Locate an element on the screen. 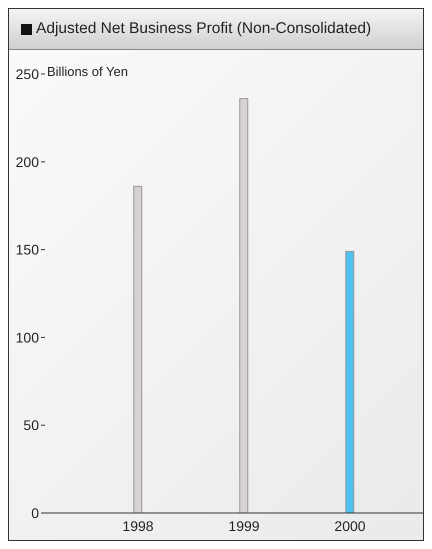  y-tick-label: 0 is located at coordinates (35, 512).